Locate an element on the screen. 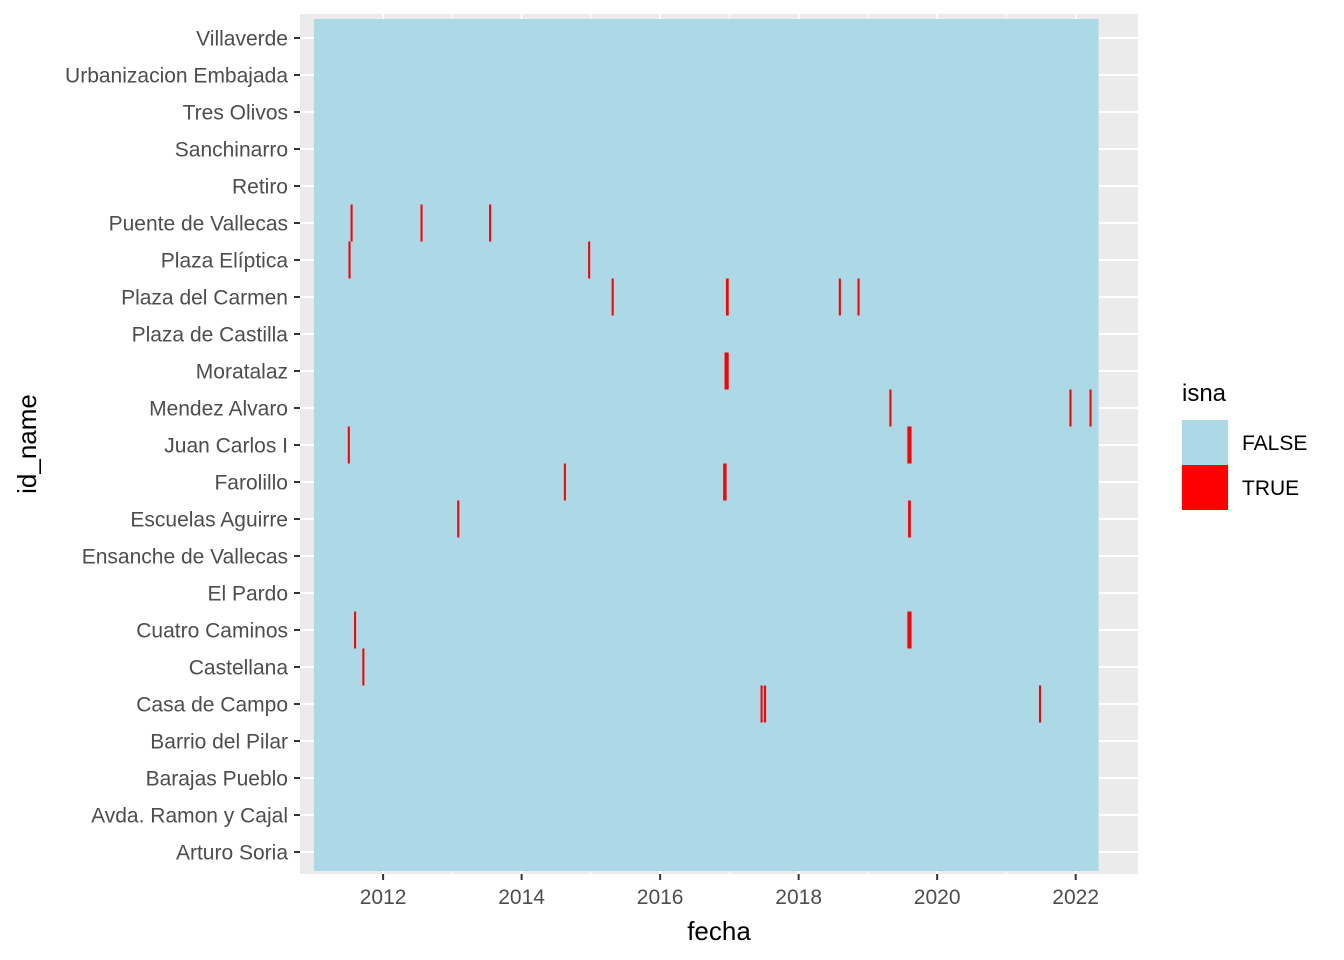 The width and height of the screenshot is (1344, 960). y-tick-label: Plaza del Carmen is located at coordinates (204, 298).